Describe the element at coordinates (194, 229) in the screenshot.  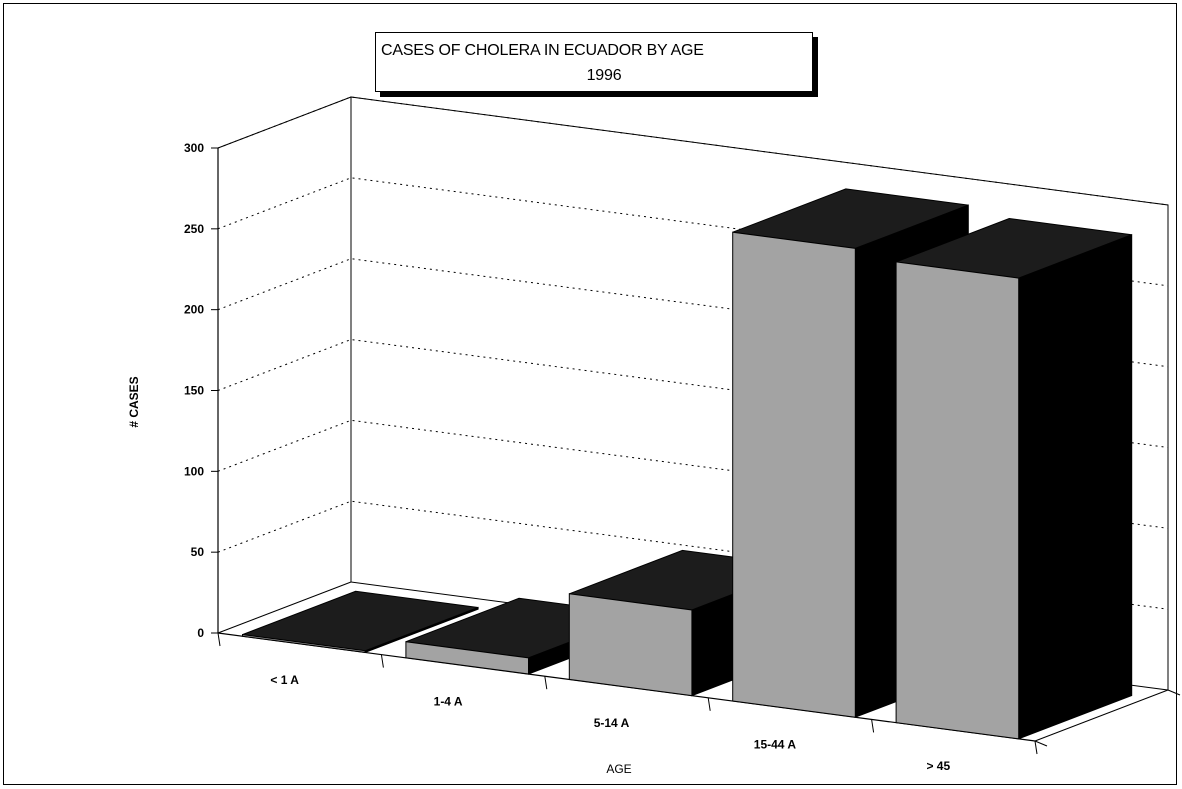
I see `y-tick-label: 250` at that location.